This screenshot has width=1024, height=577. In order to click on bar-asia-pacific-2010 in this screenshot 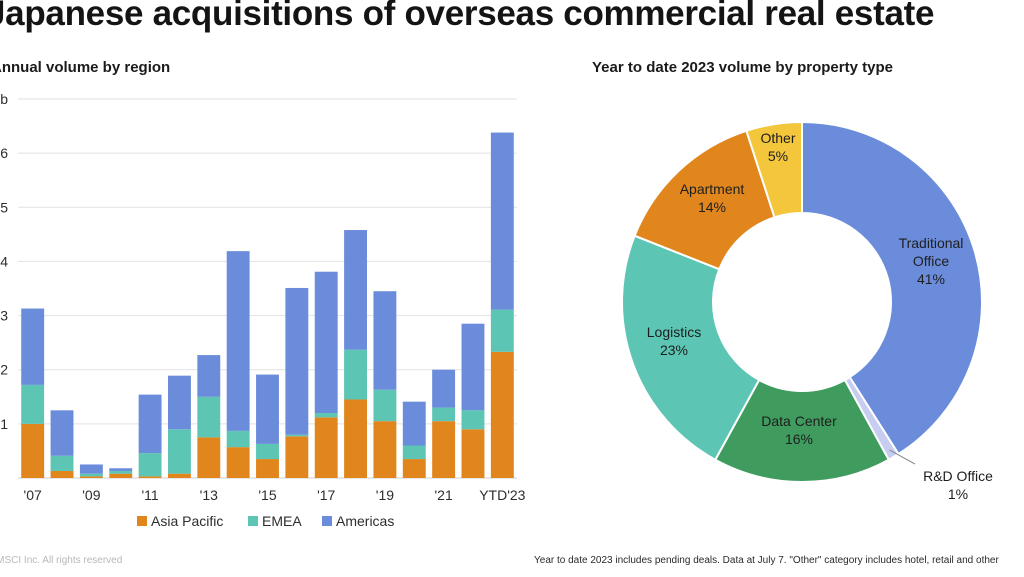, I will do `click(121, 475)`.